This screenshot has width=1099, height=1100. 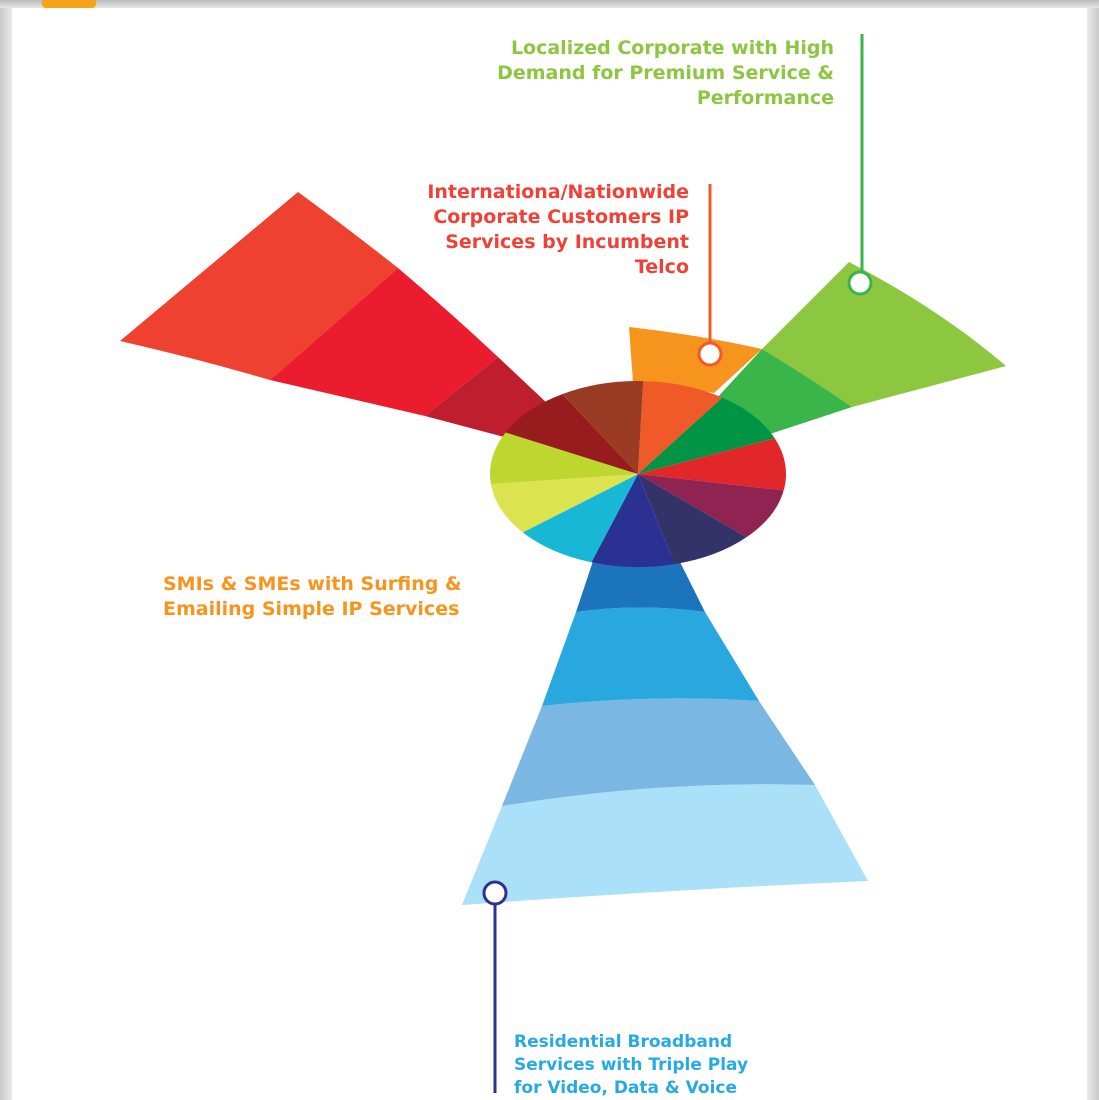 What do you see at coordinates (680, 427) in the screenshot?
I see `wheel-segment-orange` at bounding box center [680, 427].